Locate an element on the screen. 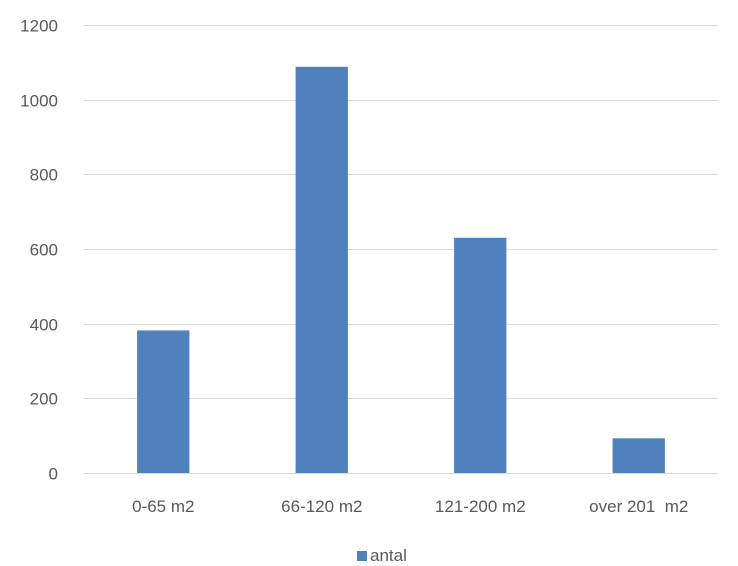  y-tick-label: 600 is located at coordinates (44, 250).